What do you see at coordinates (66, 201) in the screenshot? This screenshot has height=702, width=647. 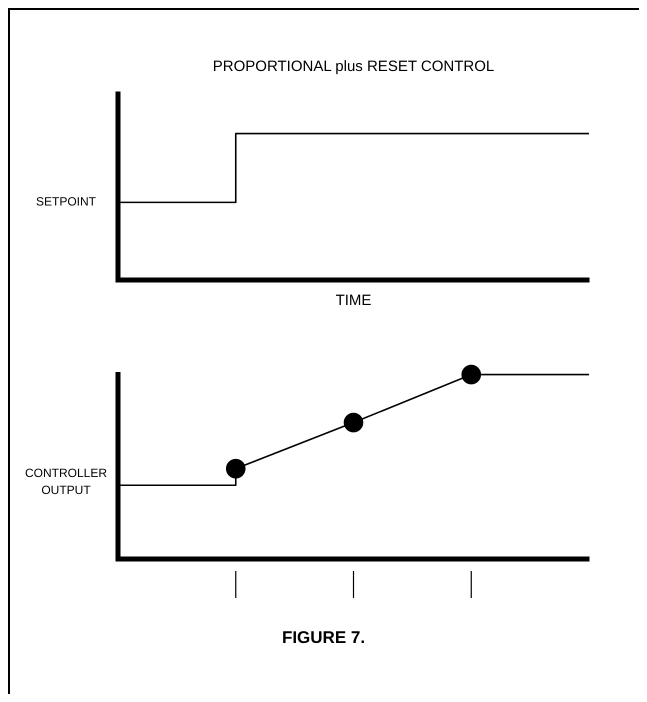 I see `y-axis-title: SETPOINT` at bounding box center [66, 201].